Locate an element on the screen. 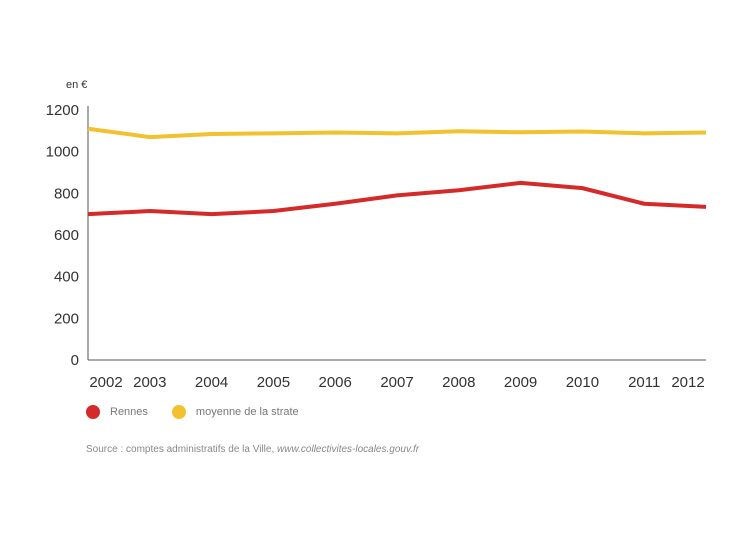  y-tick-label: 1000 is located at coordinates (62, 152).